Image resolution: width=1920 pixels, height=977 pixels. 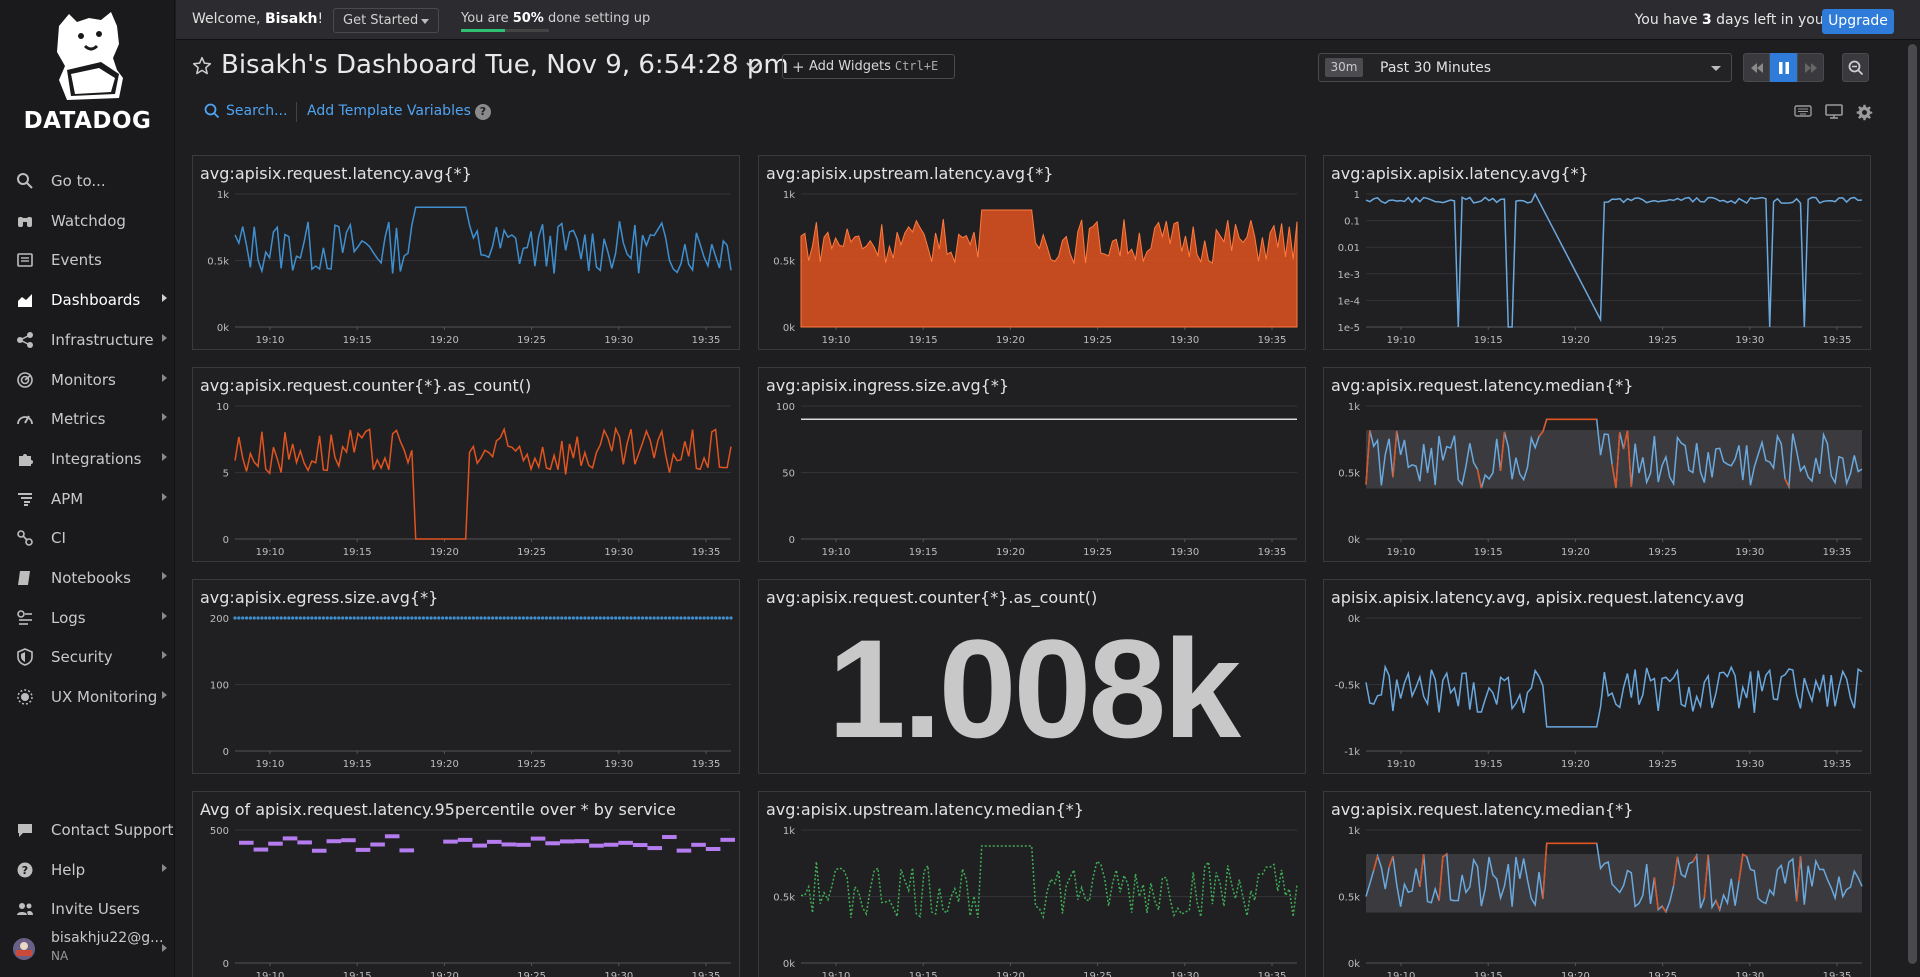 I want to click on keyboard-icon, so click(x=1803, y=111).